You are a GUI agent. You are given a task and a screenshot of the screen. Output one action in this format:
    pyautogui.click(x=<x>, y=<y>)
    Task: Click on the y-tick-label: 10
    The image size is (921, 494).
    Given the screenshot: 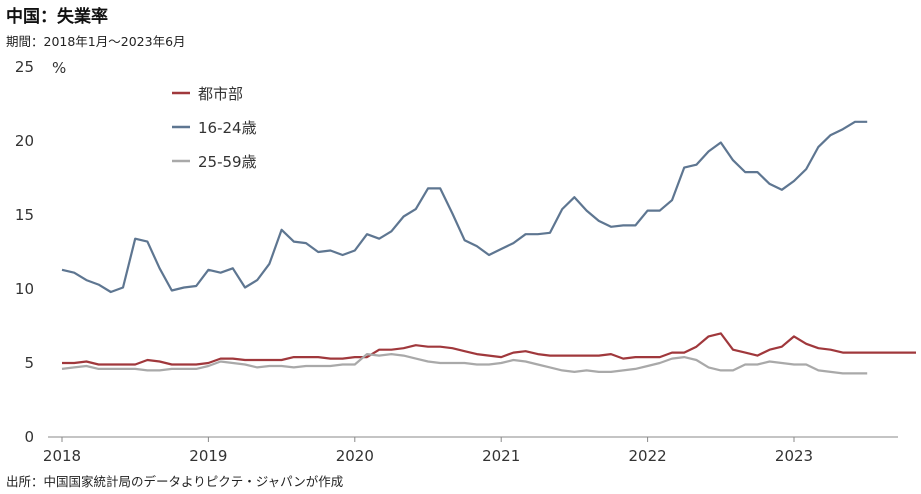 What is the action you would take?
    pyautogui.click(x=24, y=289)
    